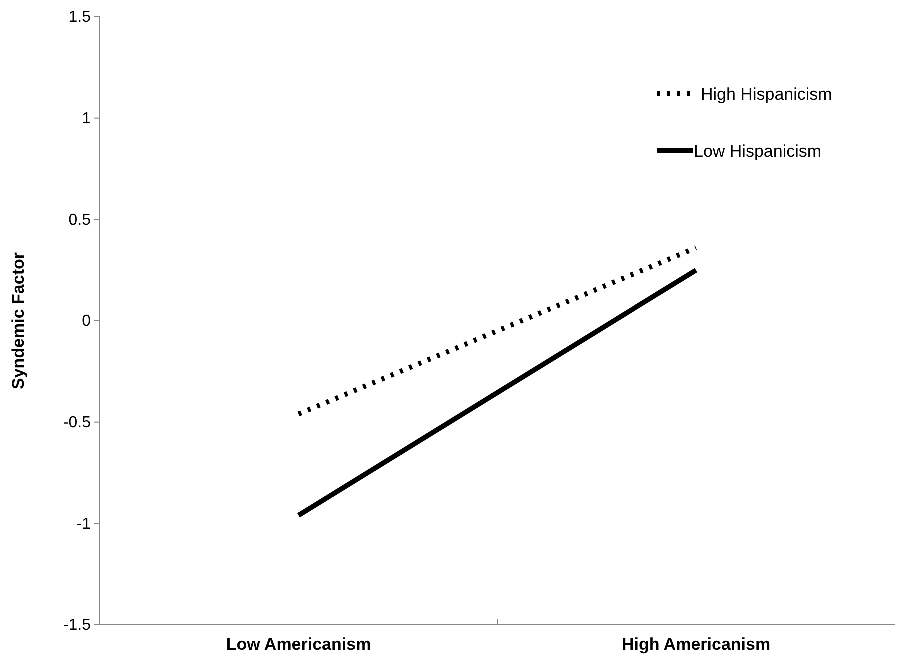  I want to click on legend-label: Low Hispanicism, so click(758, 151).